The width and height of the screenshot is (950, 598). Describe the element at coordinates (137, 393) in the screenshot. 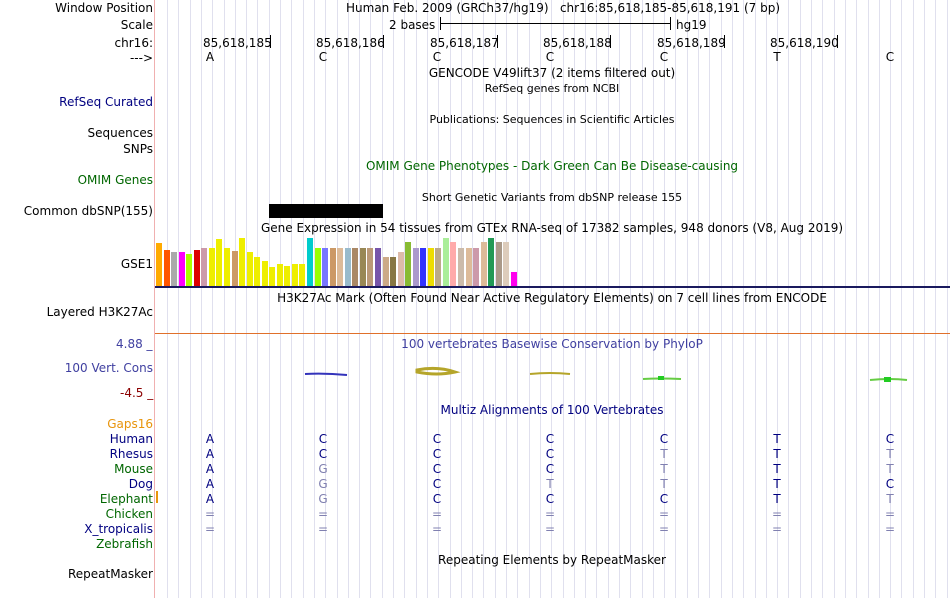

I see `phylop-min-value: -4.5 _` at that location.